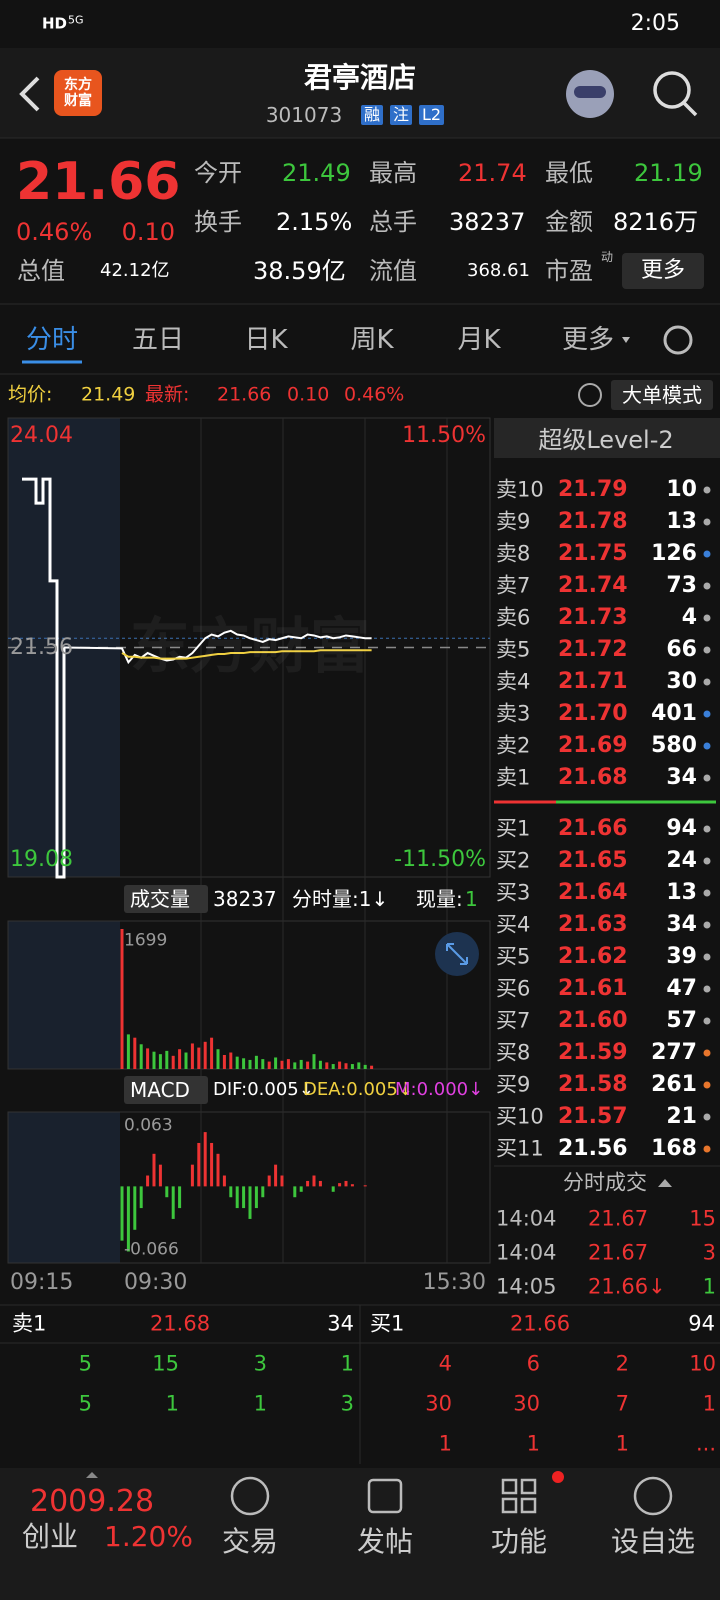 Image resolution: width=720 pixels, height=1600 pixels. Describe the element at coordinates (674, 1052) in the screenshot. I see `bid-vol: 277` at that location.